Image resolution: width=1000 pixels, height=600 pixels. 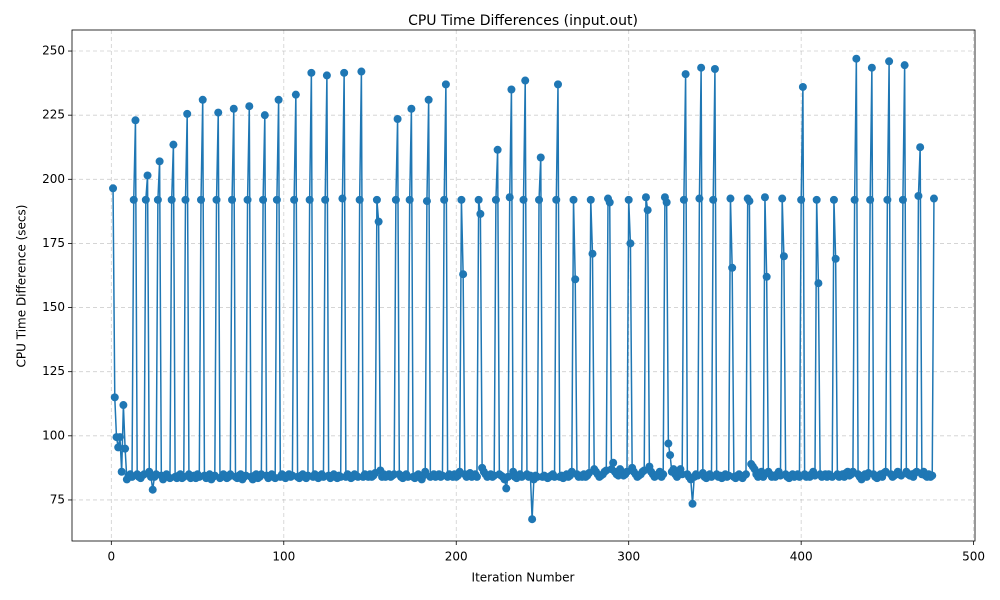 What do you see at coordinates (973, 557) in the screenshot?
I see `x-tick-label: 500` at bounding box center [973, 557].